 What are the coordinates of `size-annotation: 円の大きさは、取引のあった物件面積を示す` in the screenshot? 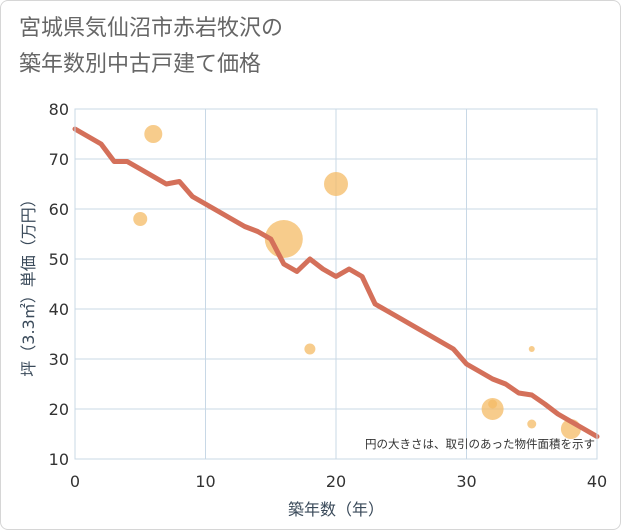 It's located at (480, 444).